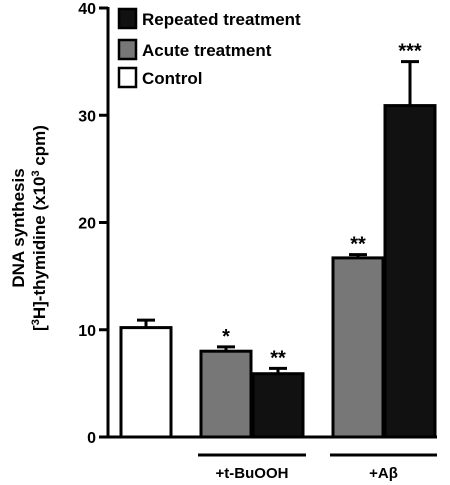 The width and height of the screenshot is (450, 485). I want to click on significance-label: *, so click(226, 337).